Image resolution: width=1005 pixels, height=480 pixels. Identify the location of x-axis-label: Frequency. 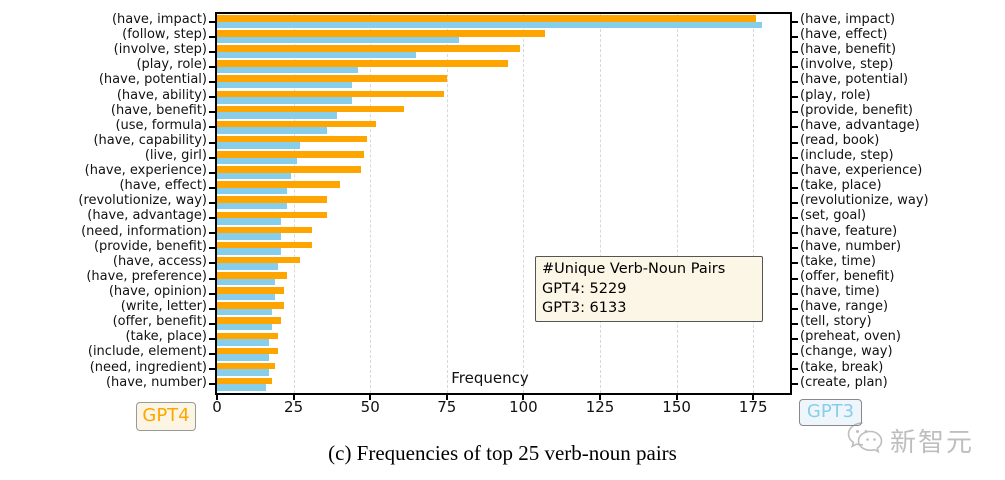
(490, 378).